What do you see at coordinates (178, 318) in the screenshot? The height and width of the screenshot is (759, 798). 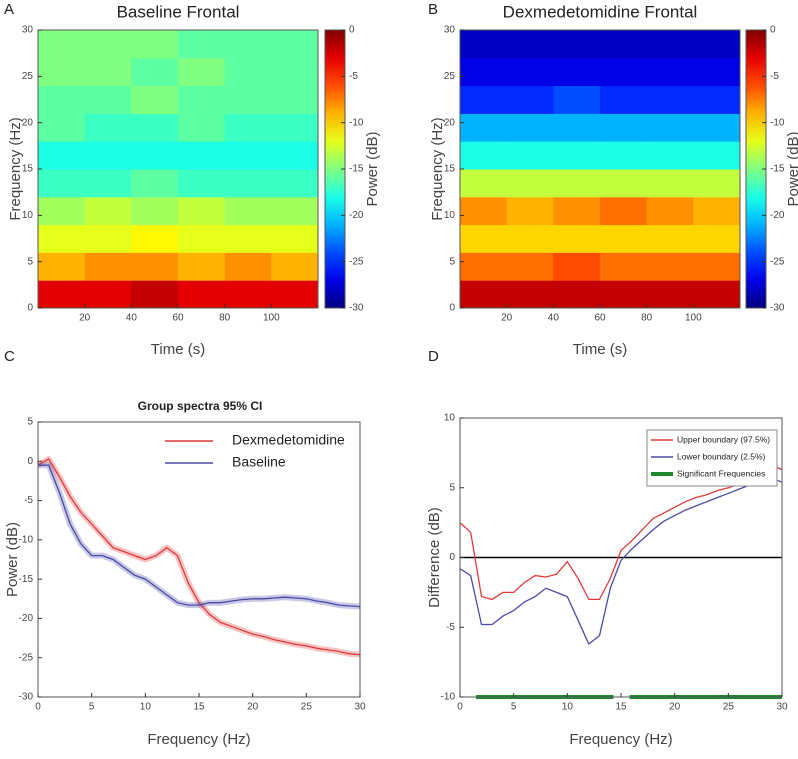 I see `x-tick-label: 60` at bounding box center [178, 318].